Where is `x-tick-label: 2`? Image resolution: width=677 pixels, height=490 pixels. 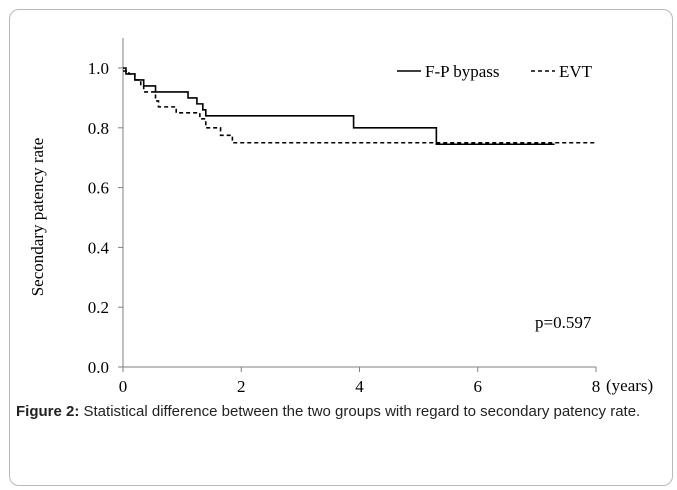
x-tick-label: 2 is located at coordinates (241, 386).